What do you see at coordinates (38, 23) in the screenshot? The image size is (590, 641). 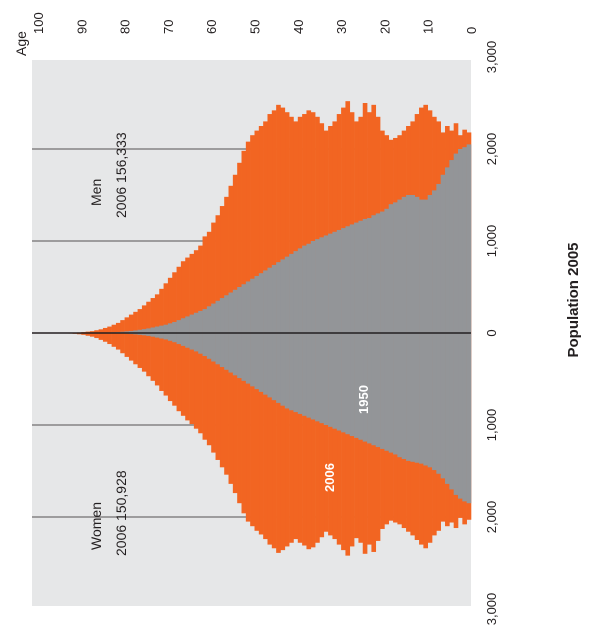 I see `age-tick-label: 100` at bounding box center [38, 23].